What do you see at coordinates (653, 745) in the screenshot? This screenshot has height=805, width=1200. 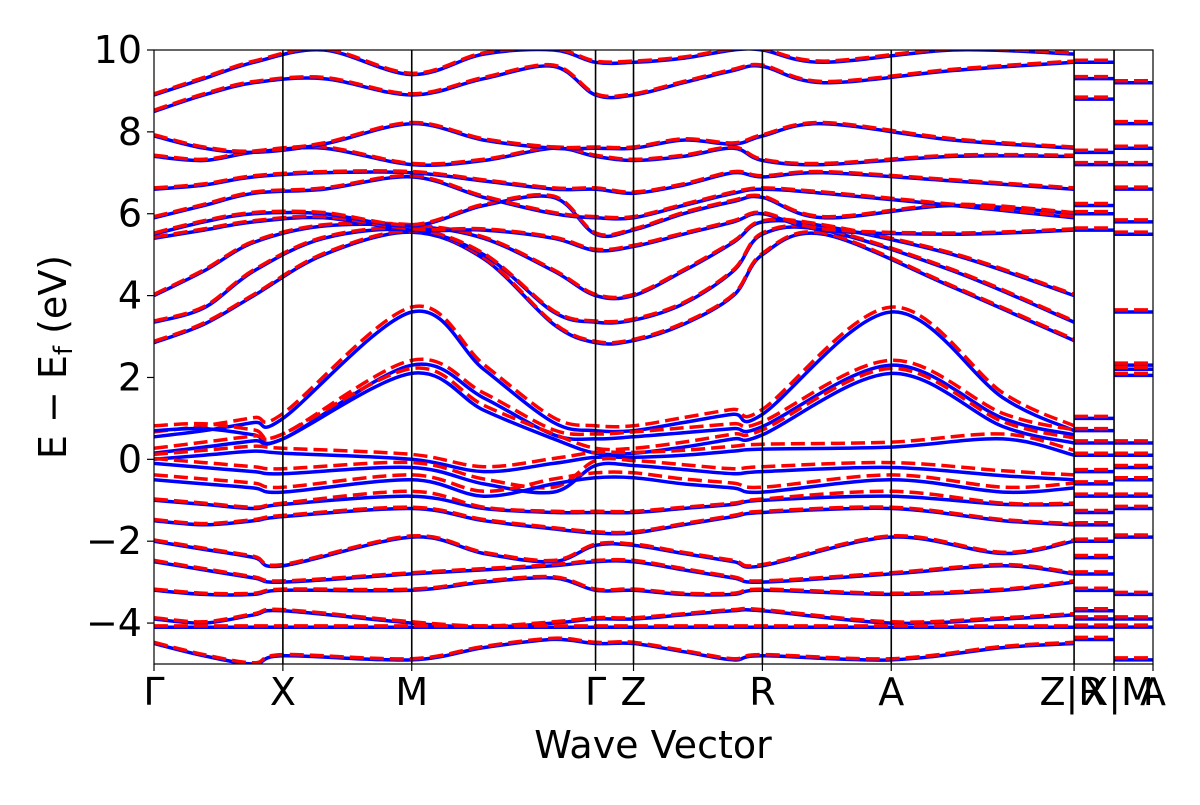 I see `x-axis-title: Wave Vector` at bounding box center [653, 745].